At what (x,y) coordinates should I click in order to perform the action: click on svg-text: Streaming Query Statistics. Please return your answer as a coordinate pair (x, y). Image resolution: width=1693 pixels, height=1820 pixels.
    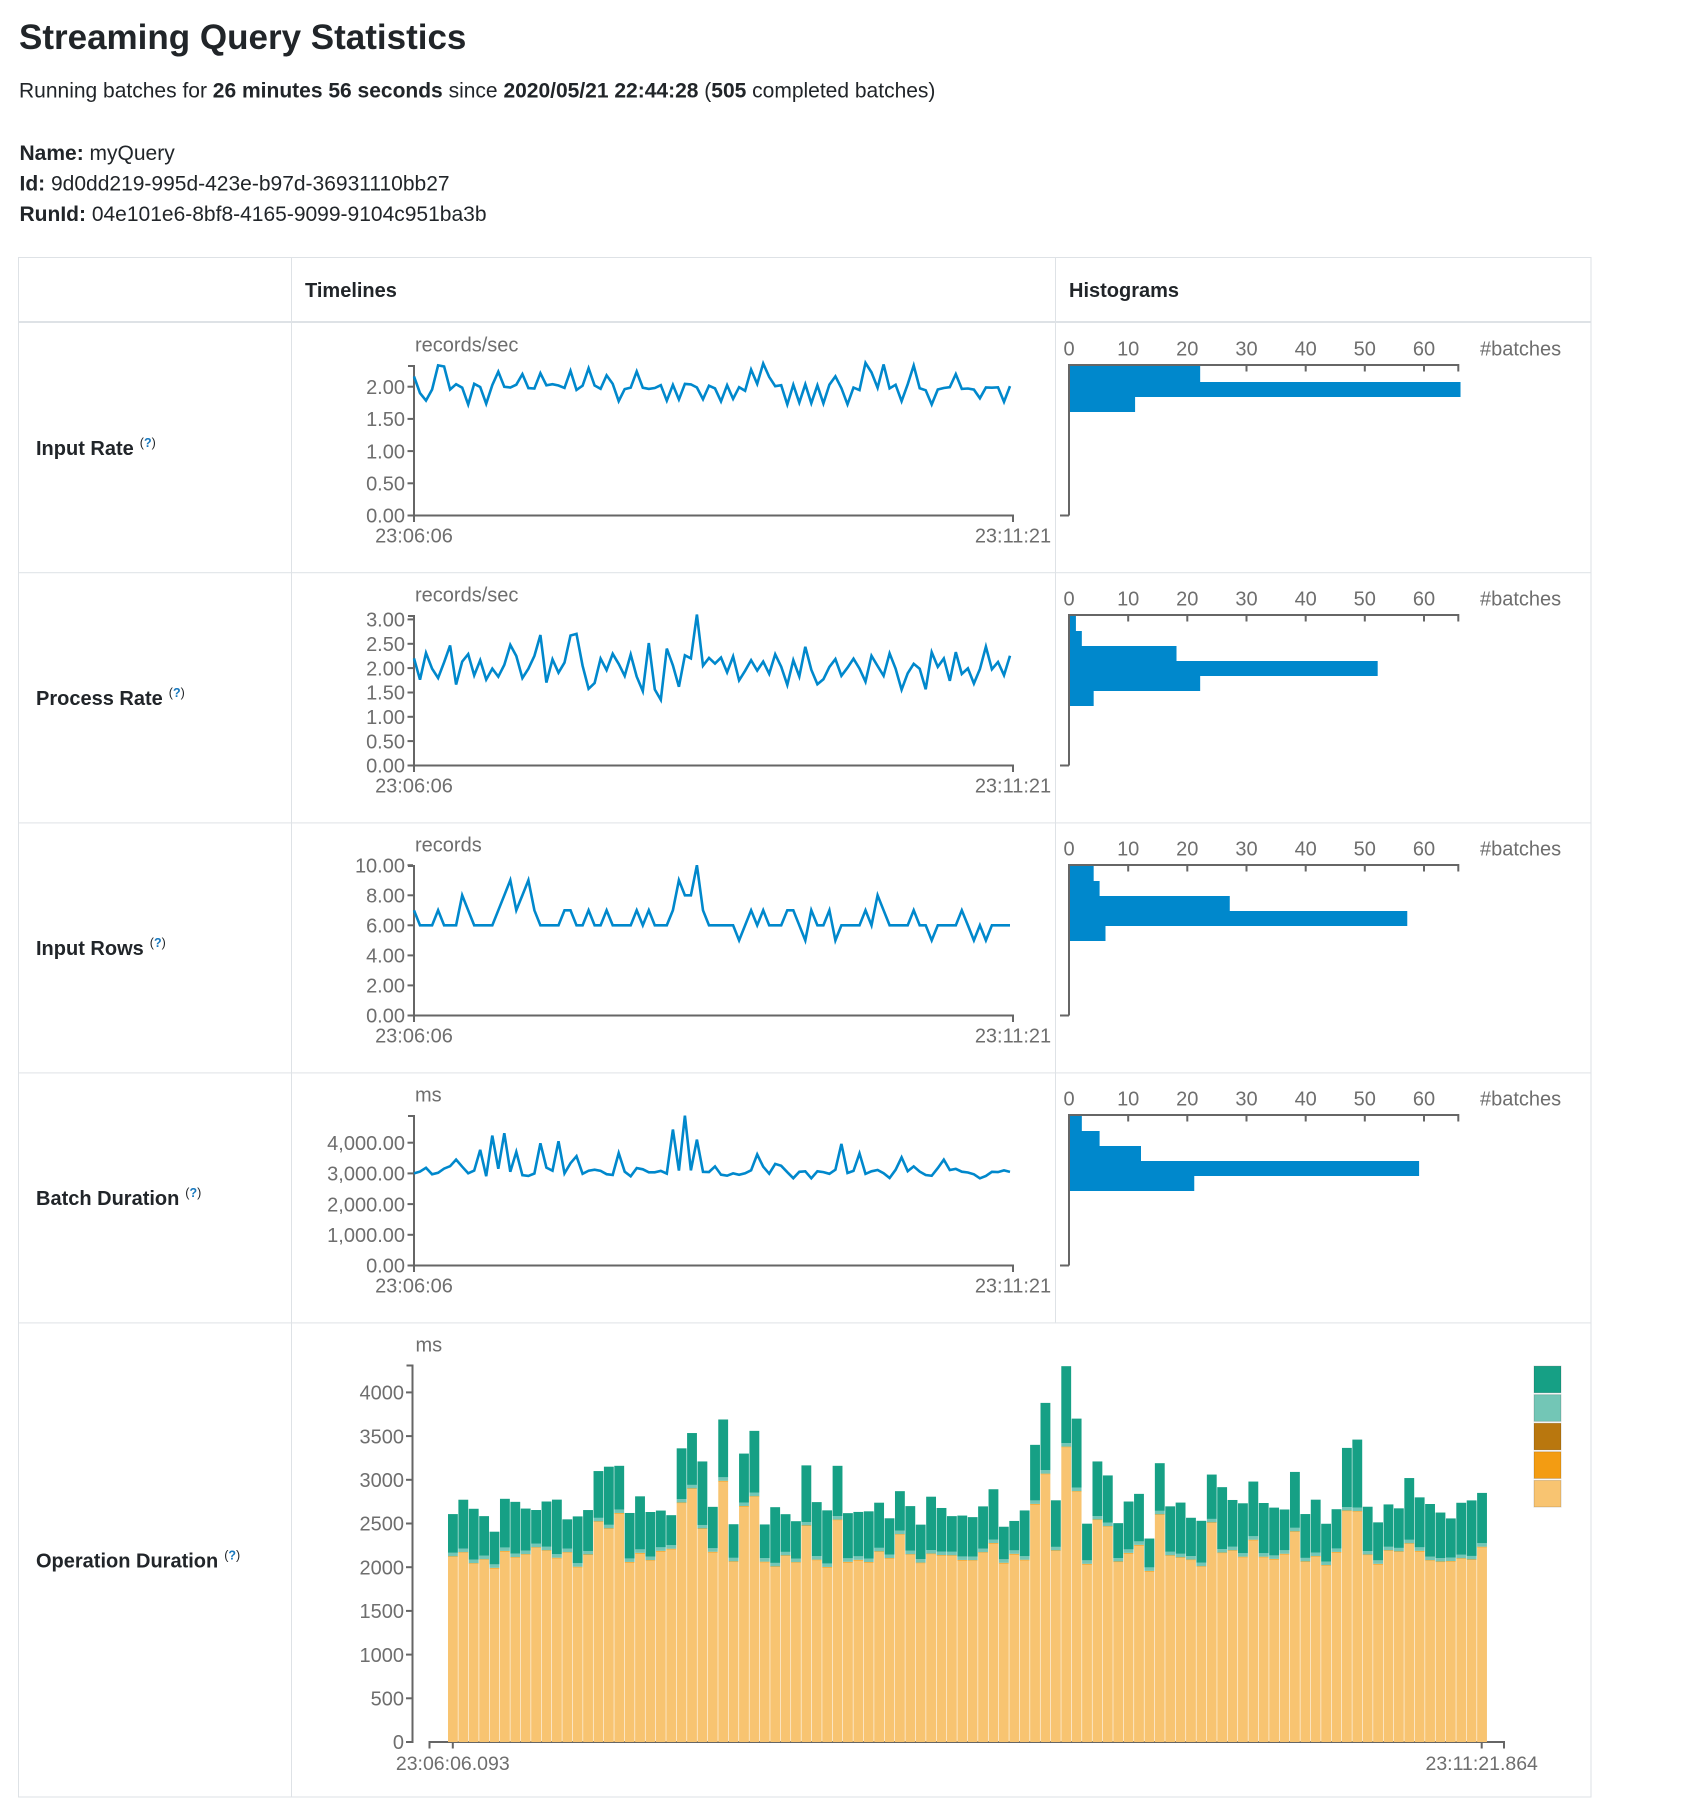
    Looking at the image, I should click on (242, 37).